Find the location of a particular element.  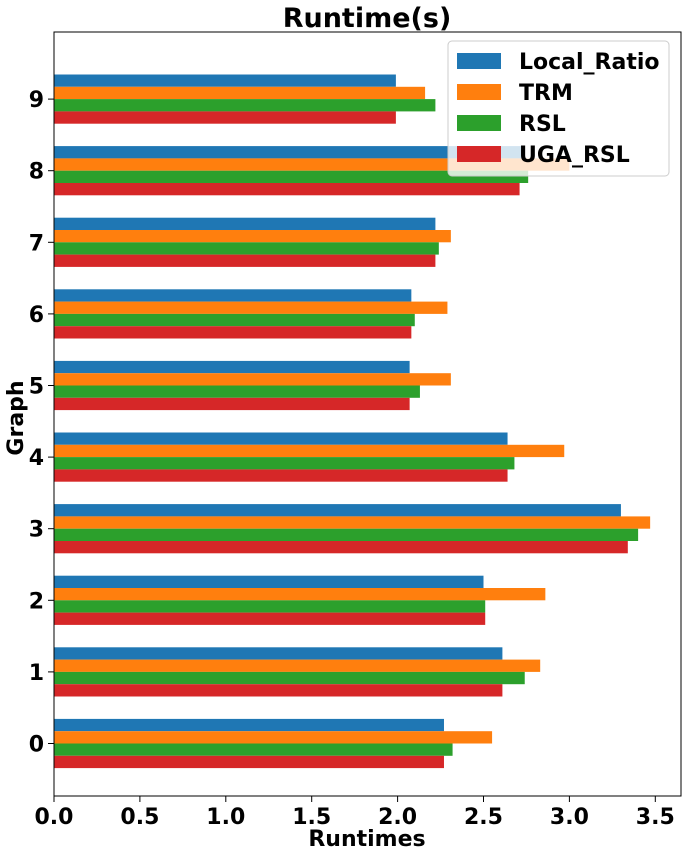

x-tick-label: 3.0 is located at coordinates (569, 817).